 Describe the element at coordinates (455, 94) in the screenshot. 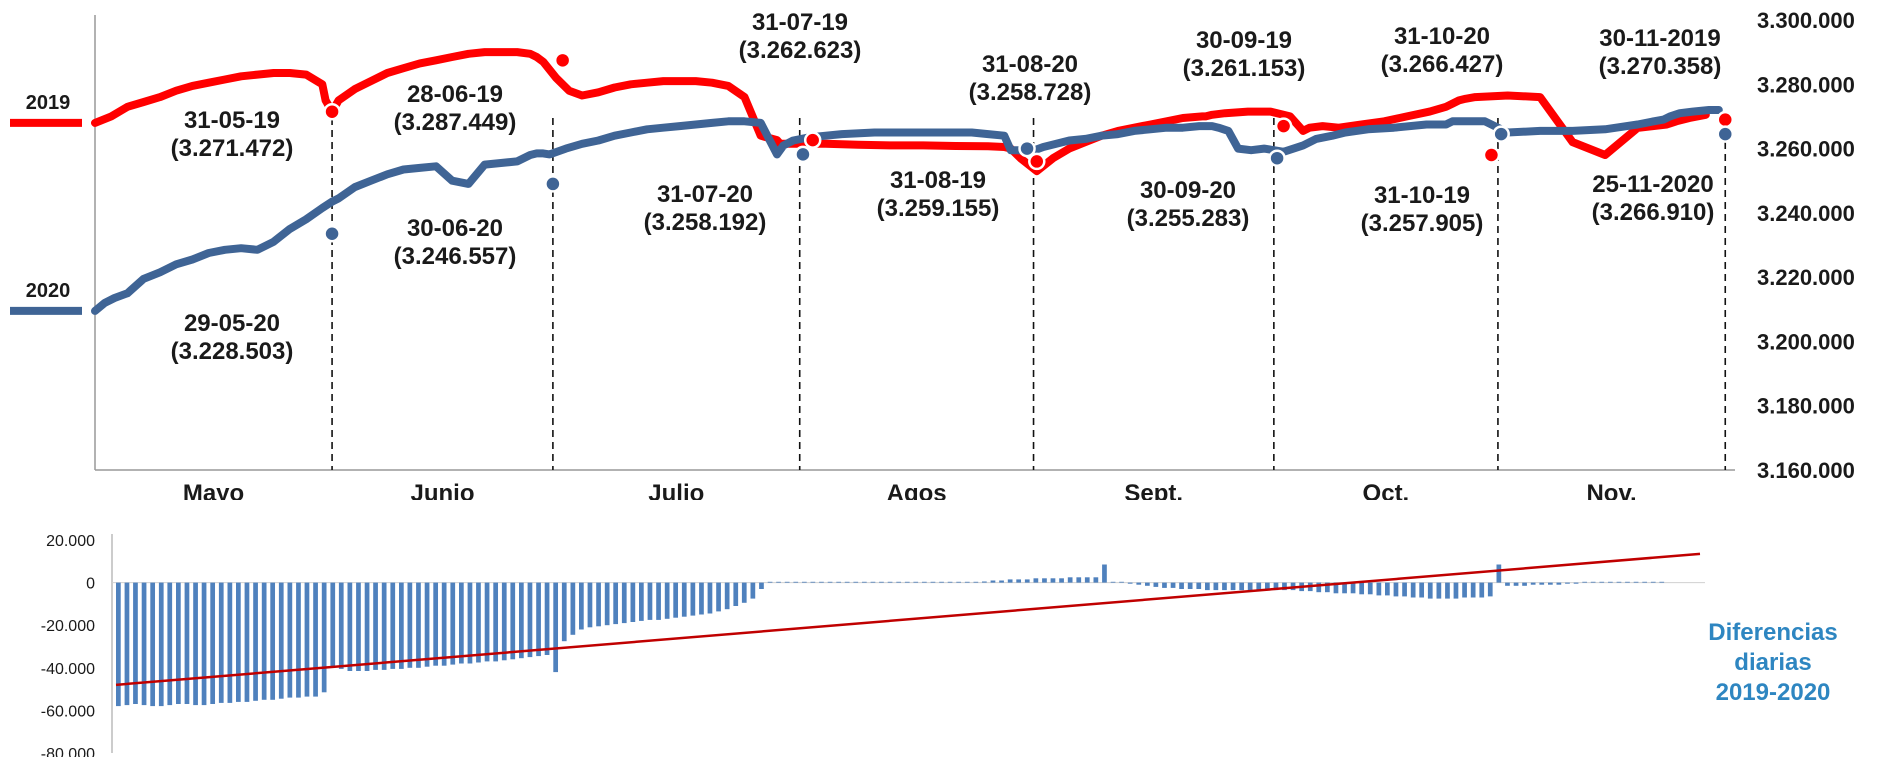

I see `annotation-date: 28-06-19` at that location.